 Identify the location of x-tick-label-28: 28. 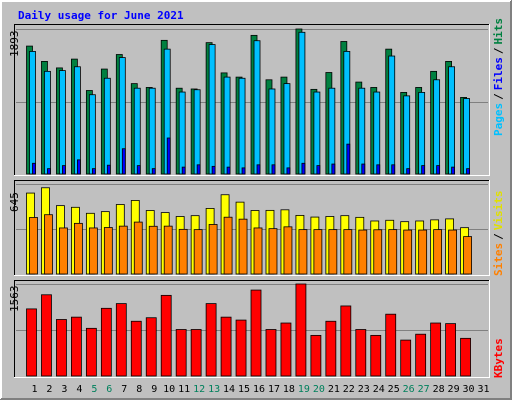
(439, 389).